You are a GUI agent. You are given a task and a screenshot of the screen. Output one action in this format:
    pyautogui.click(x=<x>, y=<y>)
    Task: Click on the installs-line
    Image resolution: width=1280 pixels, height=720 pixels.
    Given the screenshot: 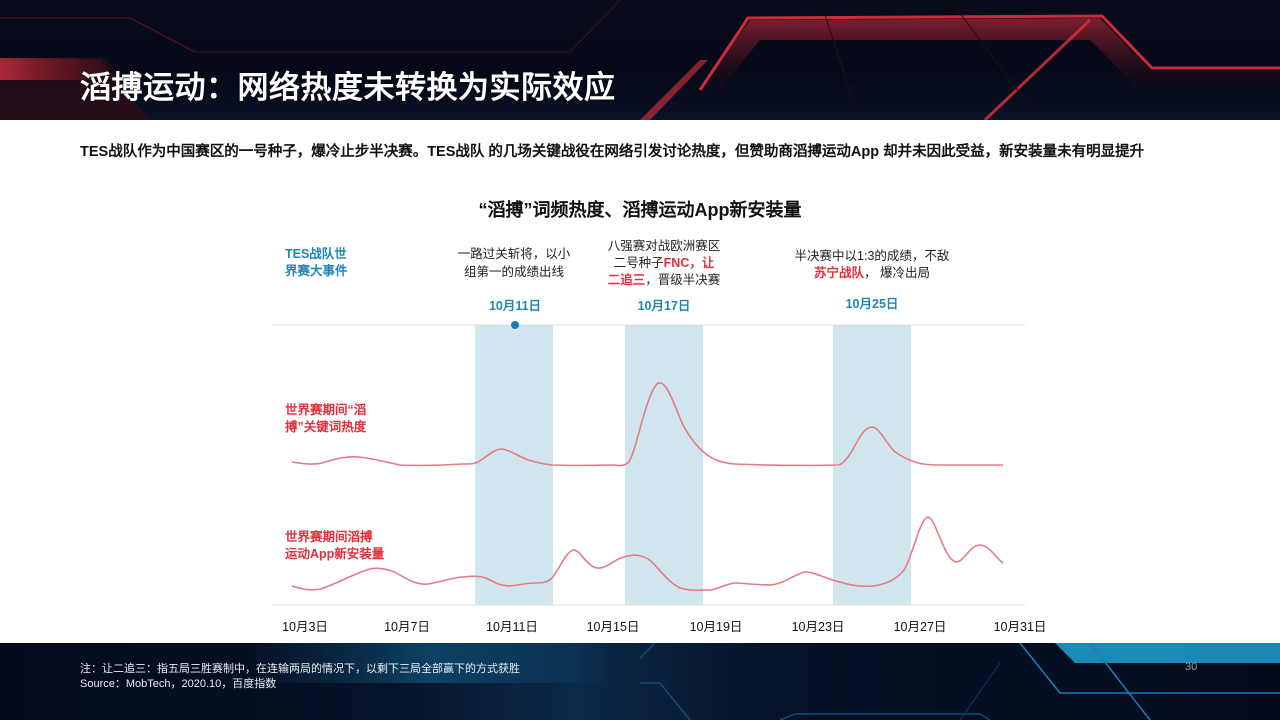 What is the action you would take?
    pyautogui.click(x=647, y=553)
    